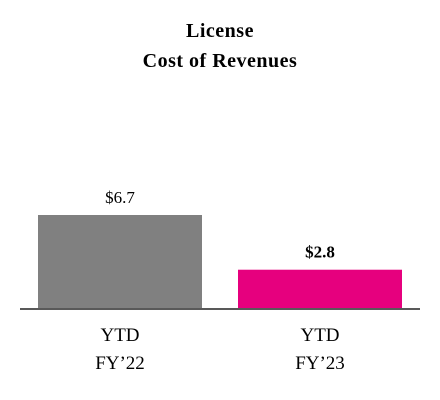 The width and height of the screenshot is (440, 400). Describe the element at coordinates (119, 335) in the screenshot. I see `category-label-1-line-1: YTD` at that location.